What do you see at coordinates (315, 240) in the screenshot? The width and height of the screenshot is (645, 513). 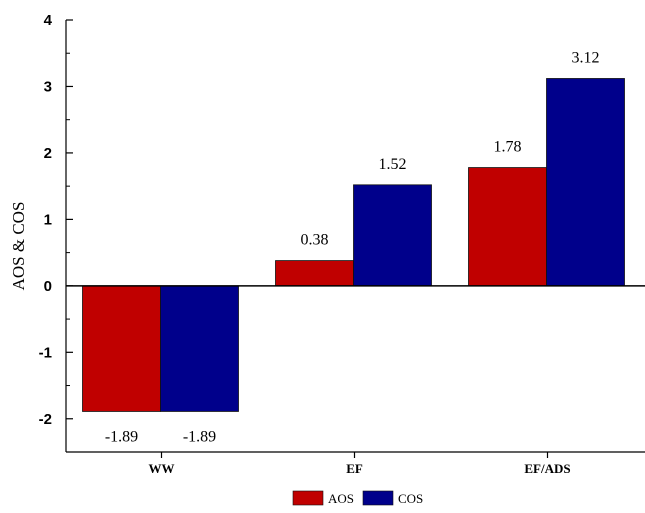 I see `data-label: 0.38` at bounding box center [315, 240].